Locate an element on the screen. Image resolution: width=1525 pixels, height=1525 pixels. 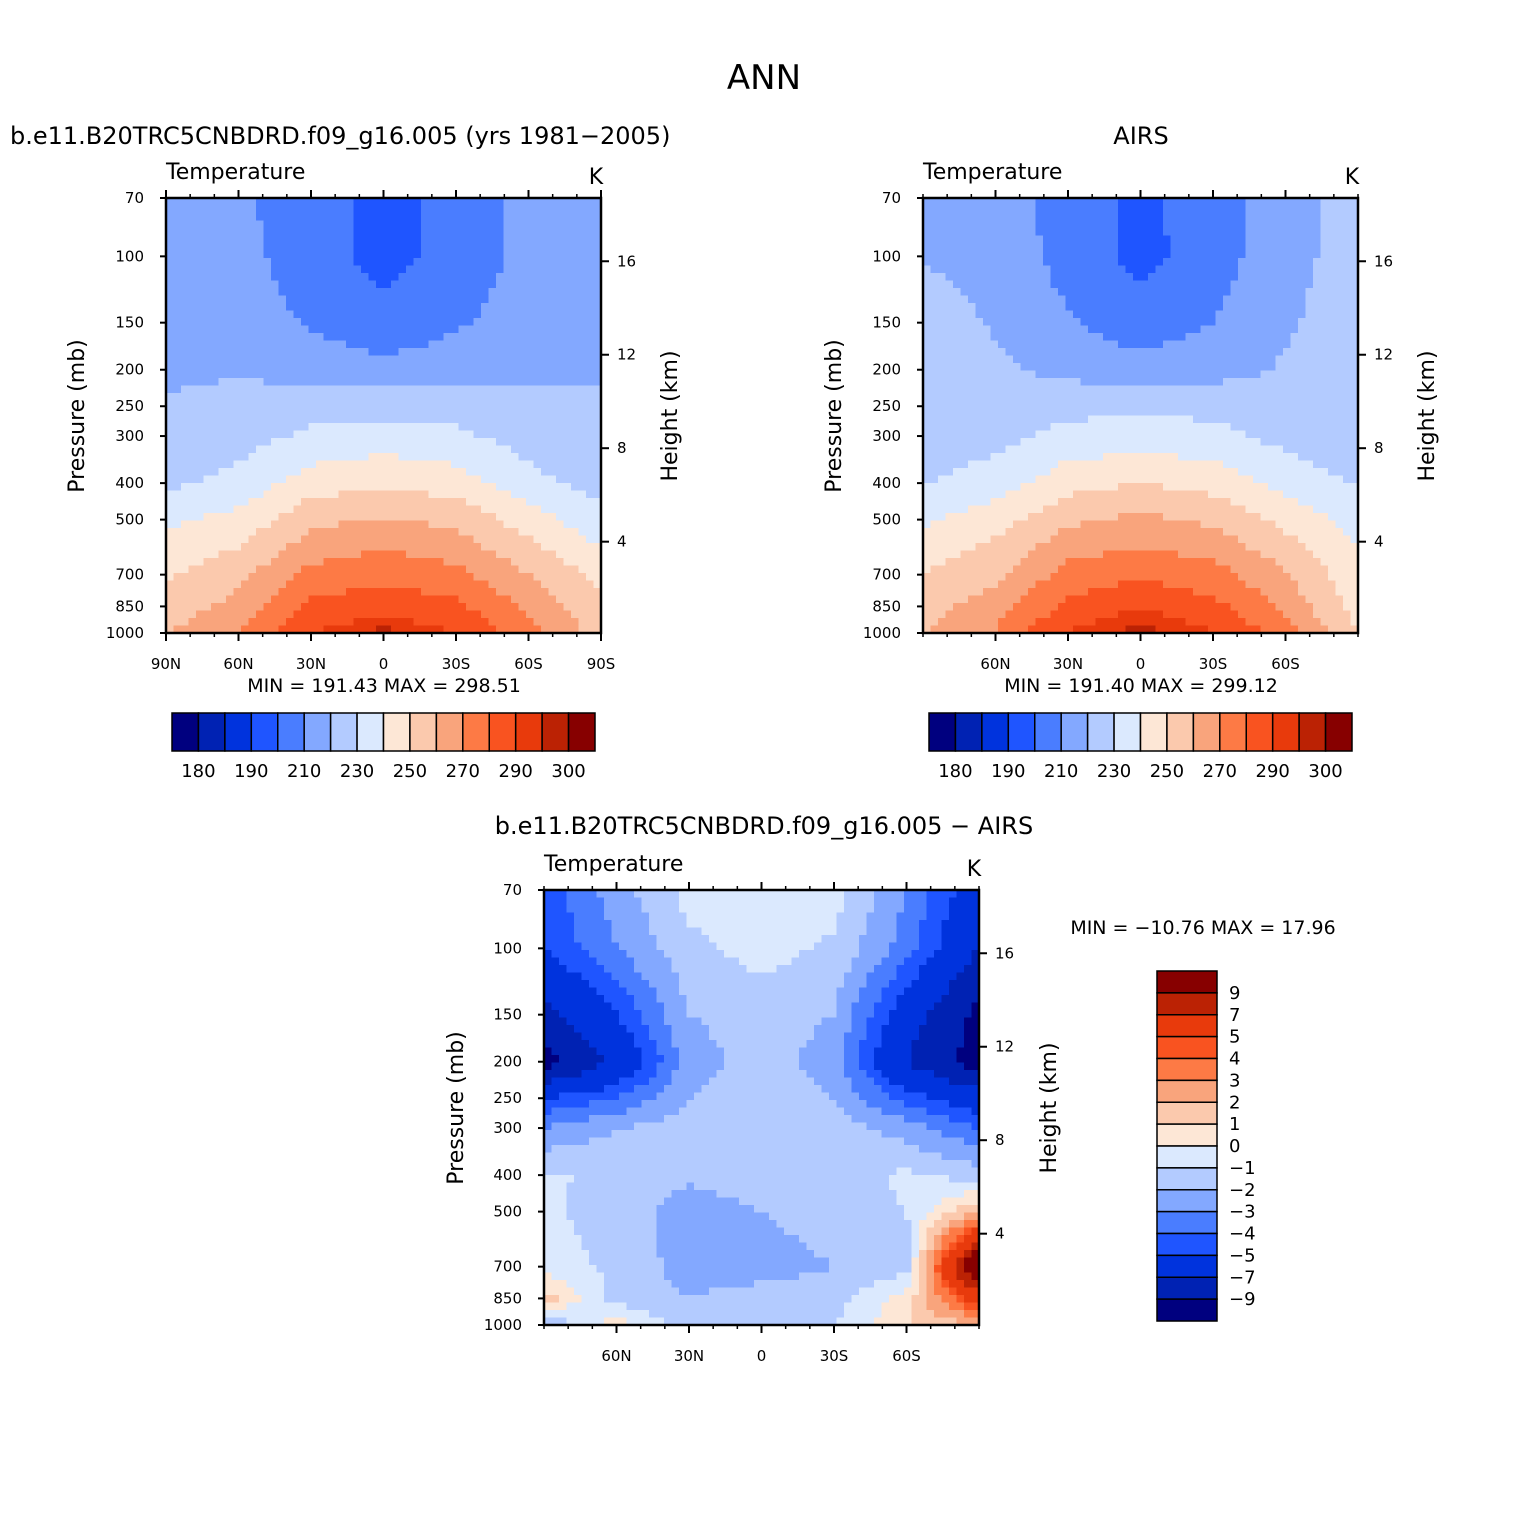
x-tick-label: 60S is located at coordinates (528, 664).